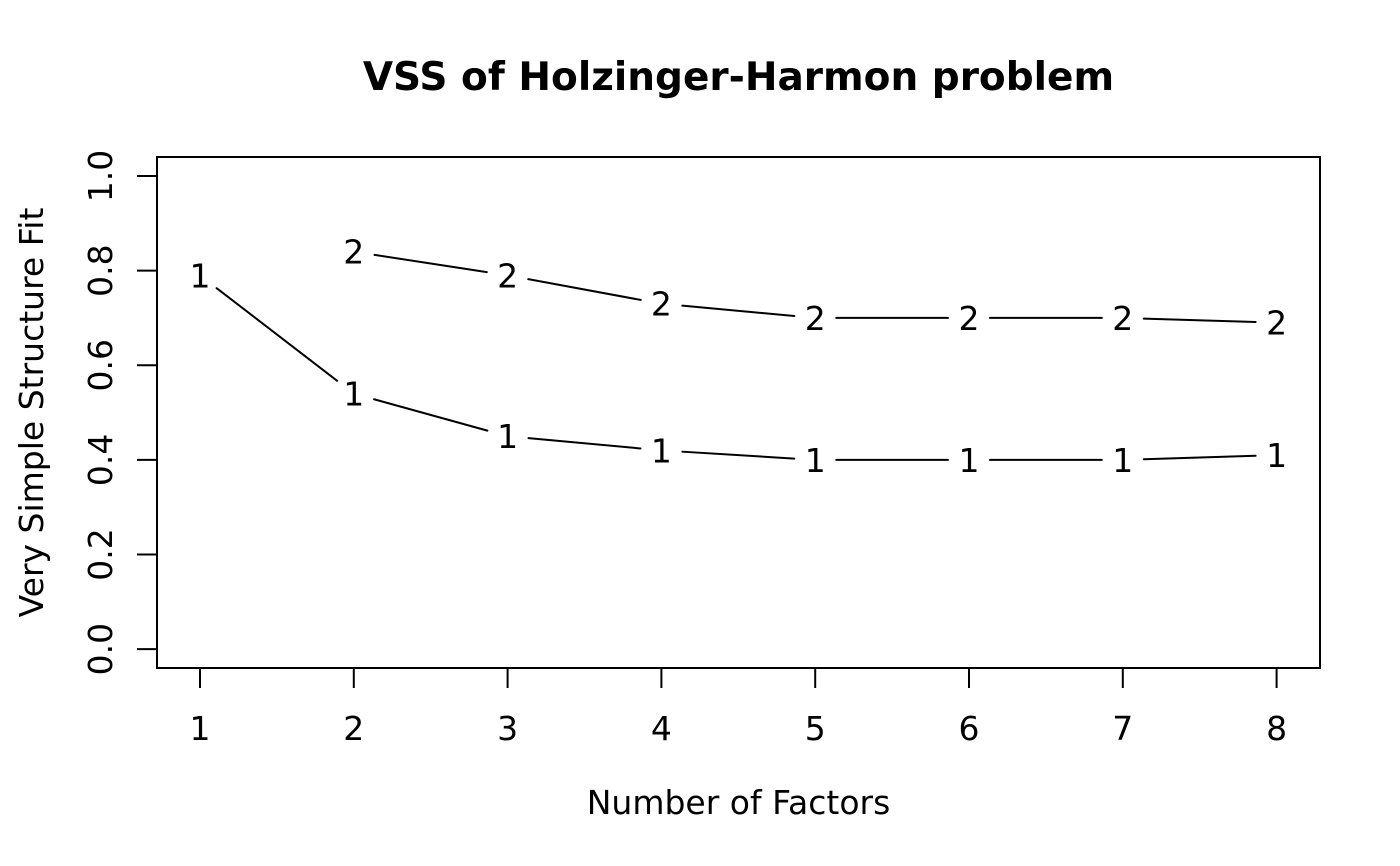 The image size is (1400, 866). Describe the element at coordinates (100, 460) in the screenshot. I see `y-tick-label: 0.4` at that location.